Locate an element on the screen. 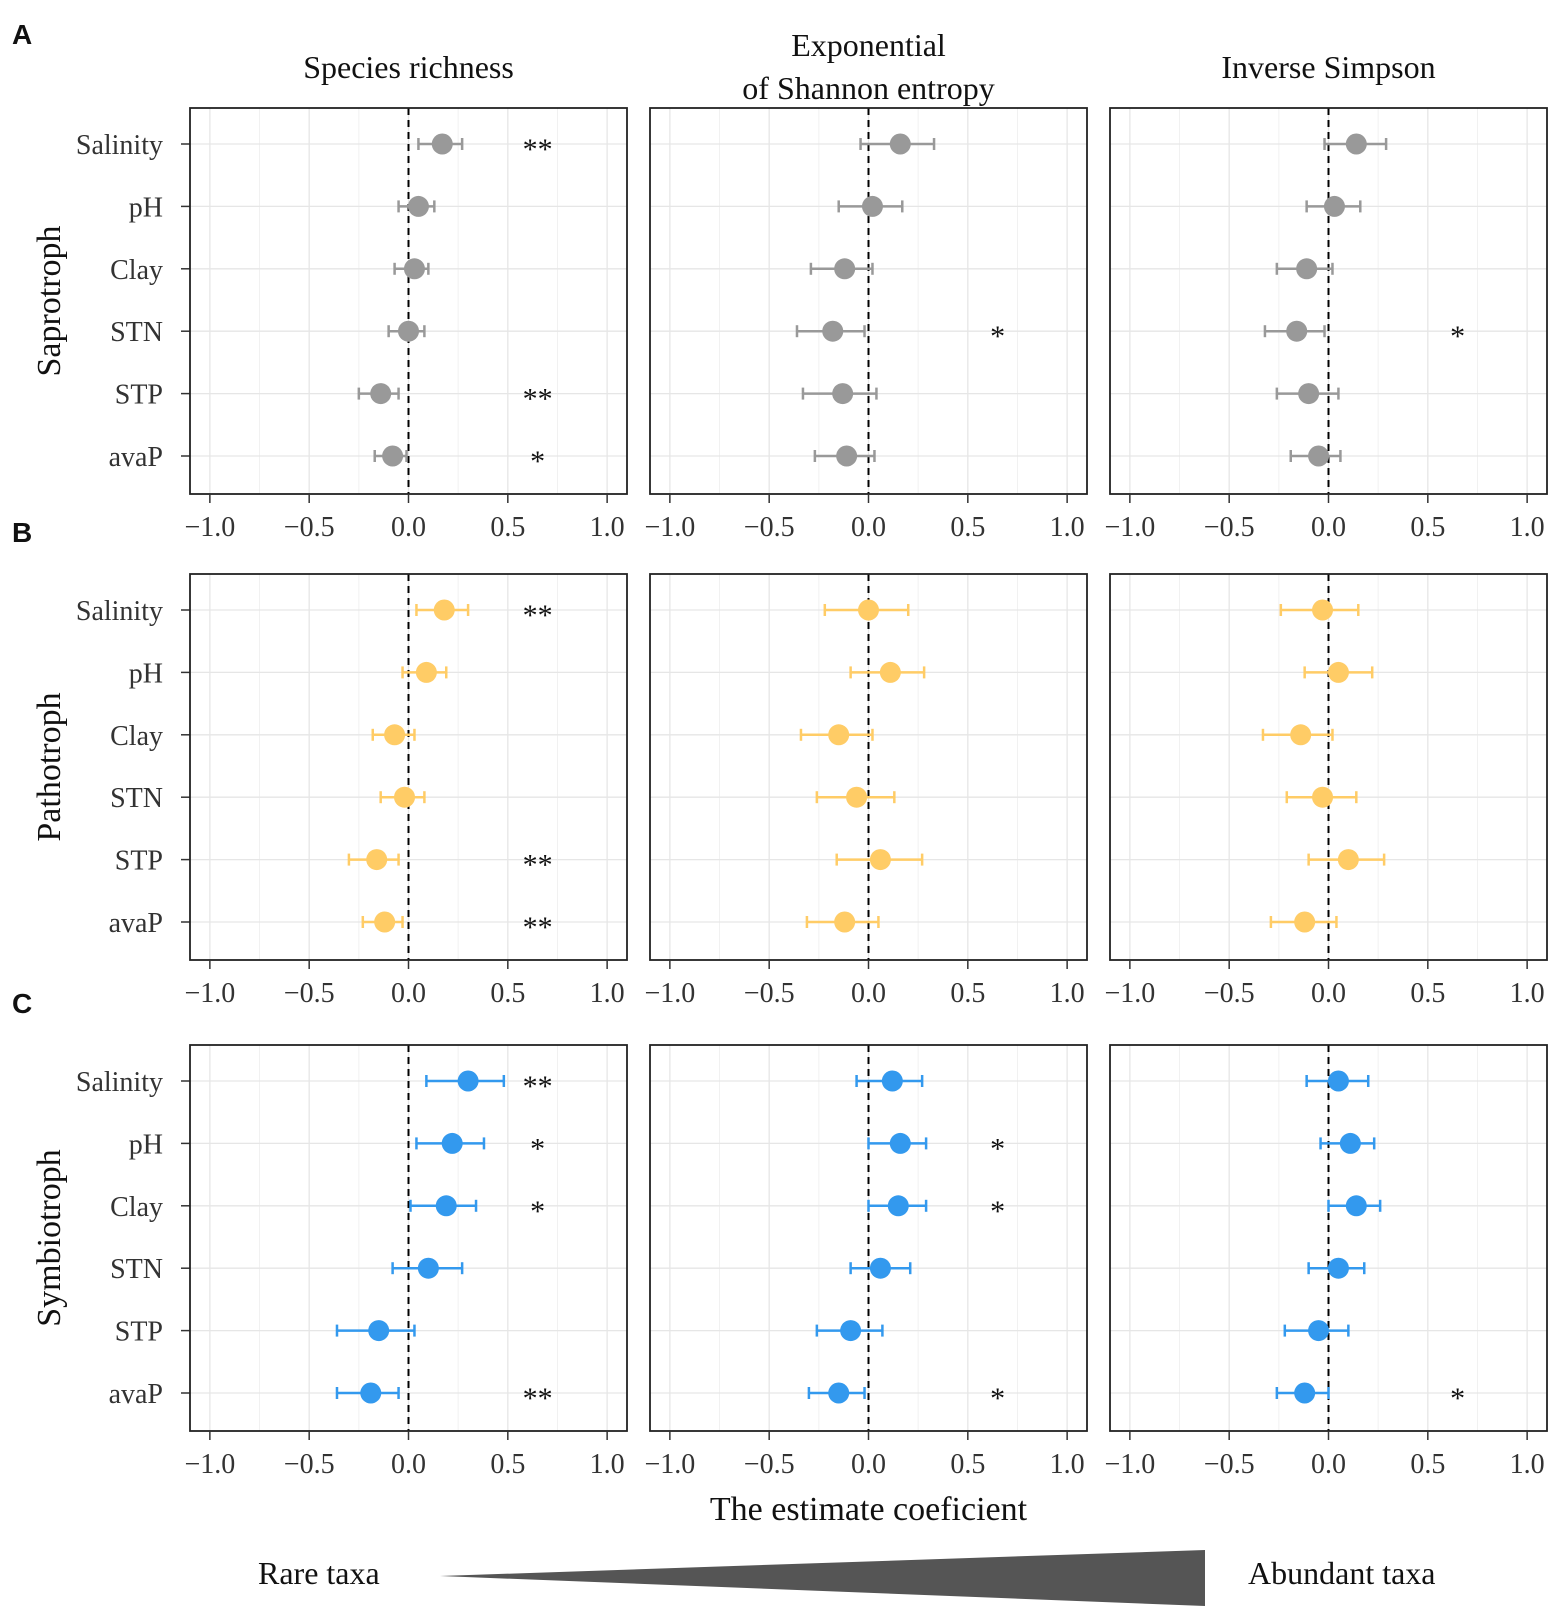 Image resolution: width=1562 pixels, height=1617 pixels. panel-letter: C is located at coordinates (22, 1003).